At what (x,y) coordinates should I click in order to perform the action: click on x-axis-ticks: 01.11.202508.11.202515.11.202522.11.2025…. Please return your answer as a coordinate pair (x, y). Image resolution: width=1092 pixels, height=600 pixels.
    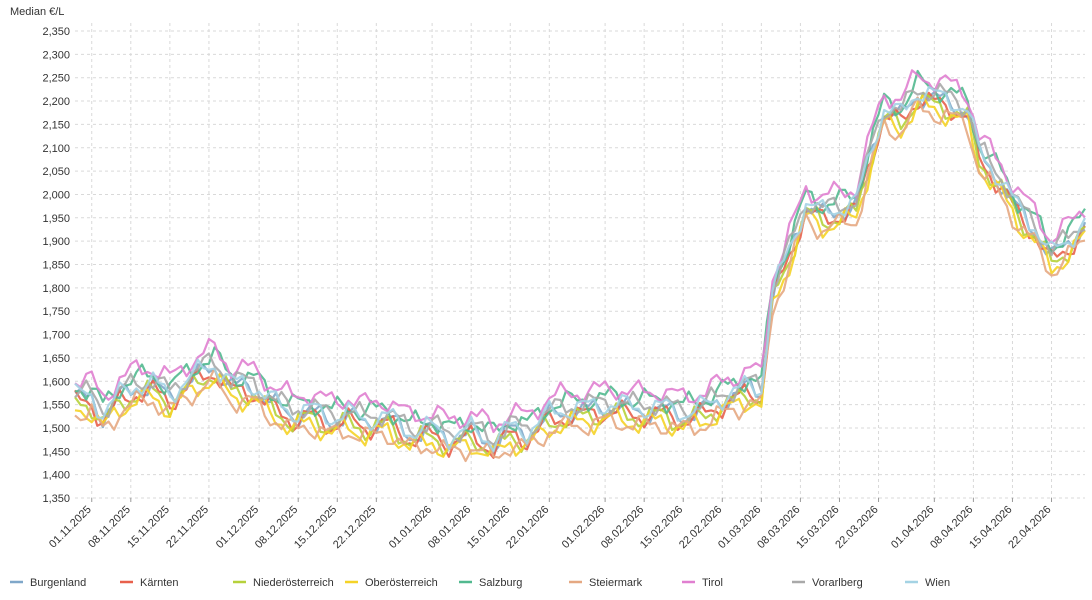
    Looking at the image, I should click on (550, 527).